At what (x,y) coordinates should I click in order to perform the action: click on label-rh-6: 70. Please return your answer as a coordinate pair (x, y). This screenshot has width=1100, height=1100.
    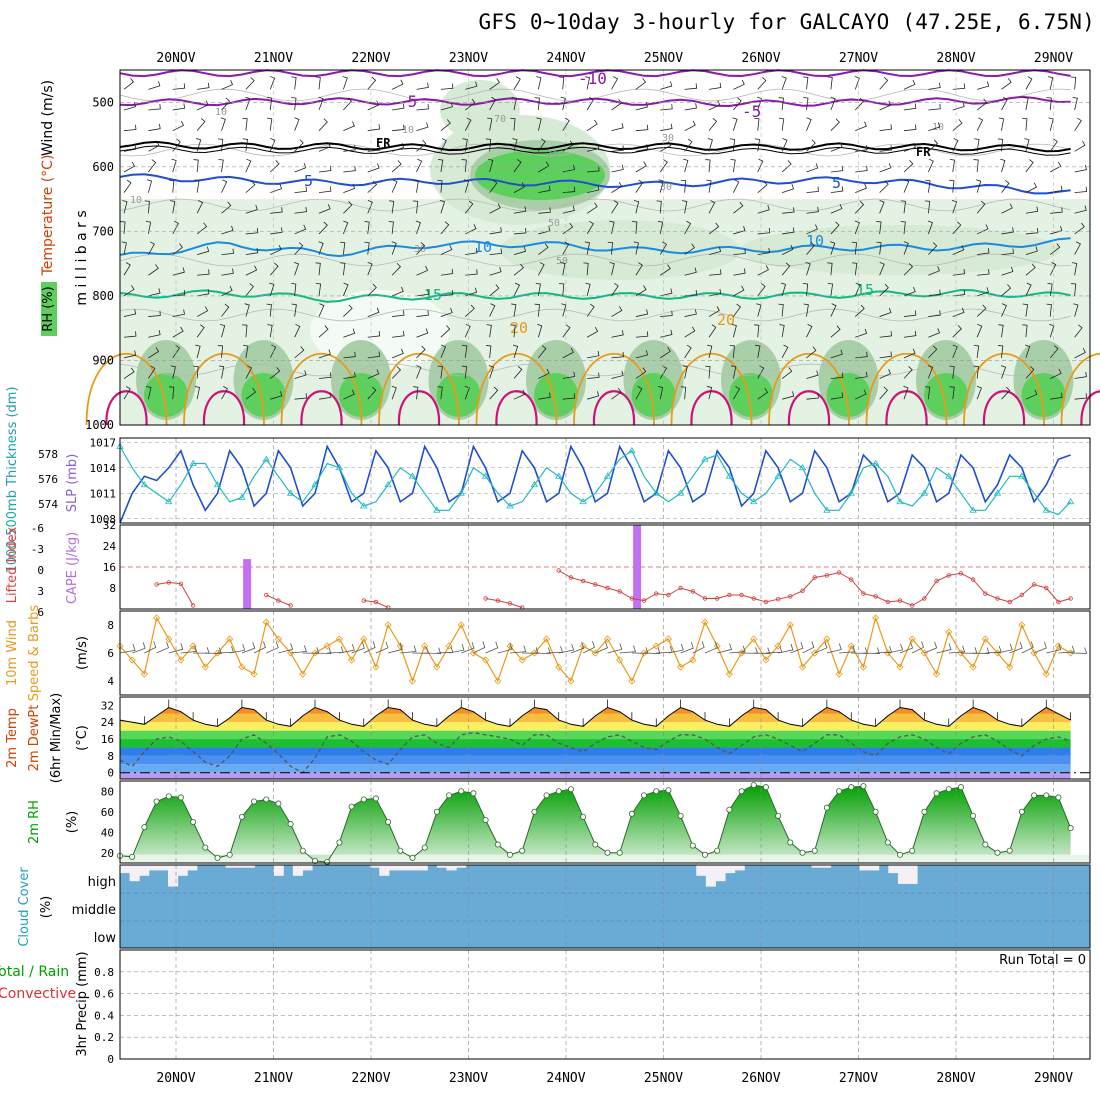
    Looking at the image, I should click on (552, 155).